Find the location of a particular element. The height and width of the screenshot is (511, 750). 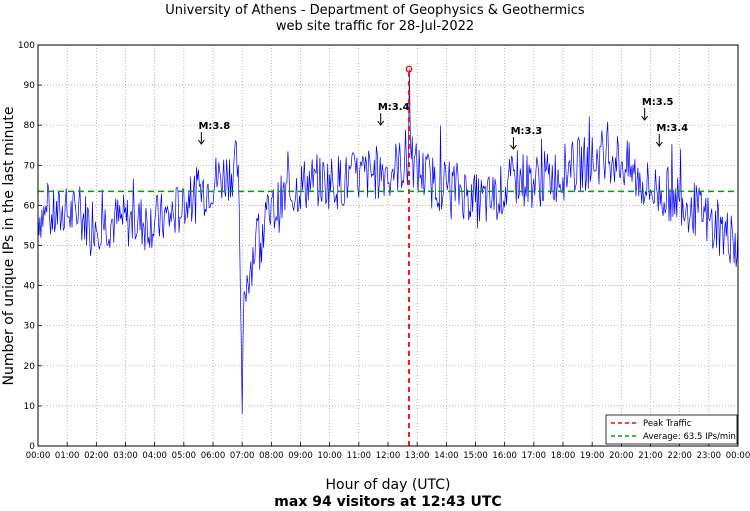

x-tick-label: 09:00 is located at coordinates (300, 456).